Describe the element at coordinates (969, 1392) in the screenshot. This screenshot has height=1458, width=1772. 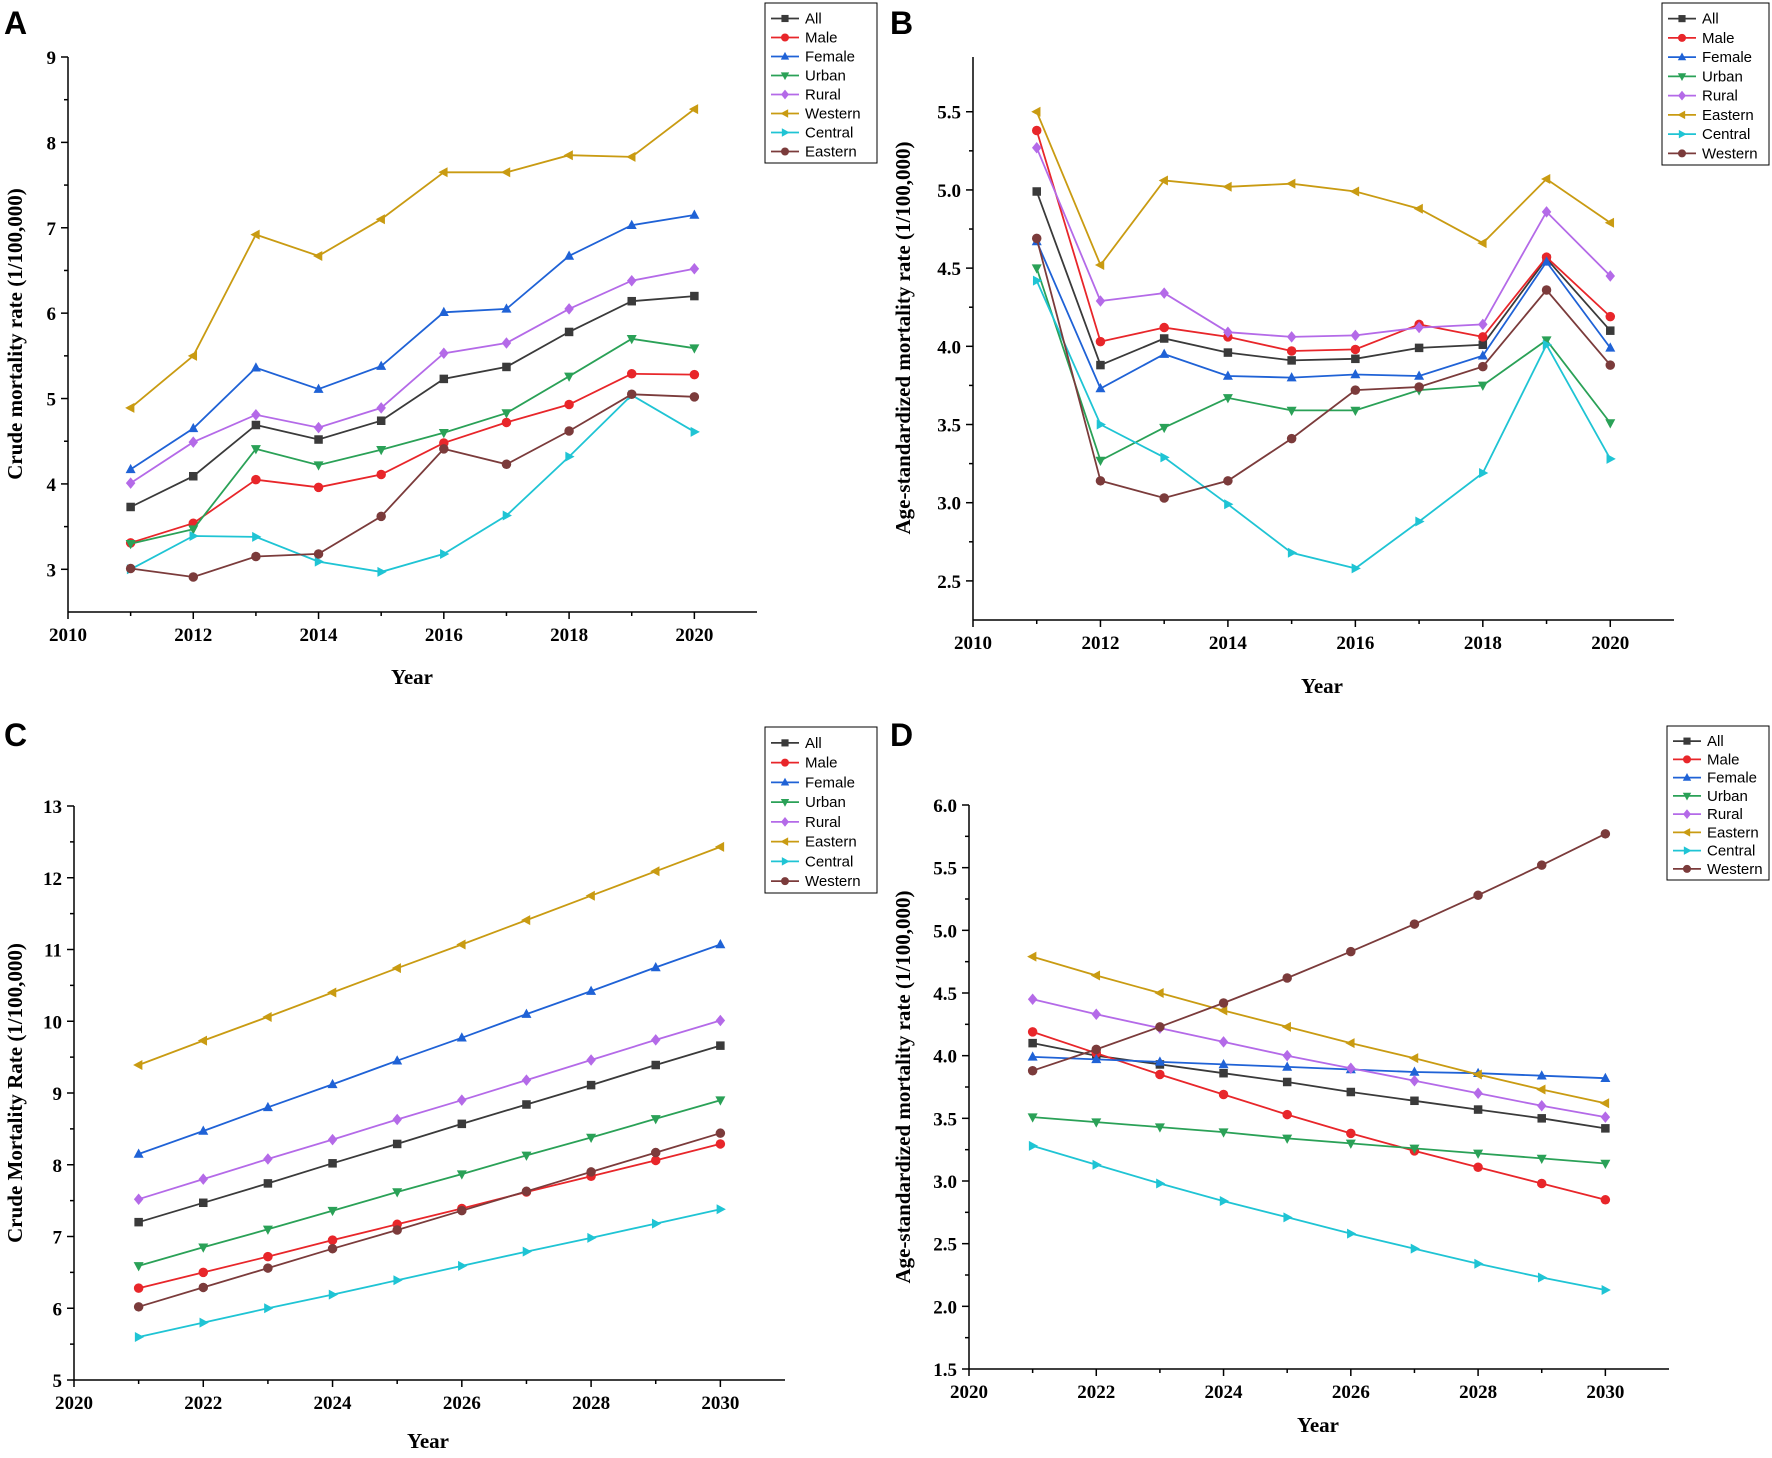
I see `panel-d-x-tick-label: 2020` at that location.